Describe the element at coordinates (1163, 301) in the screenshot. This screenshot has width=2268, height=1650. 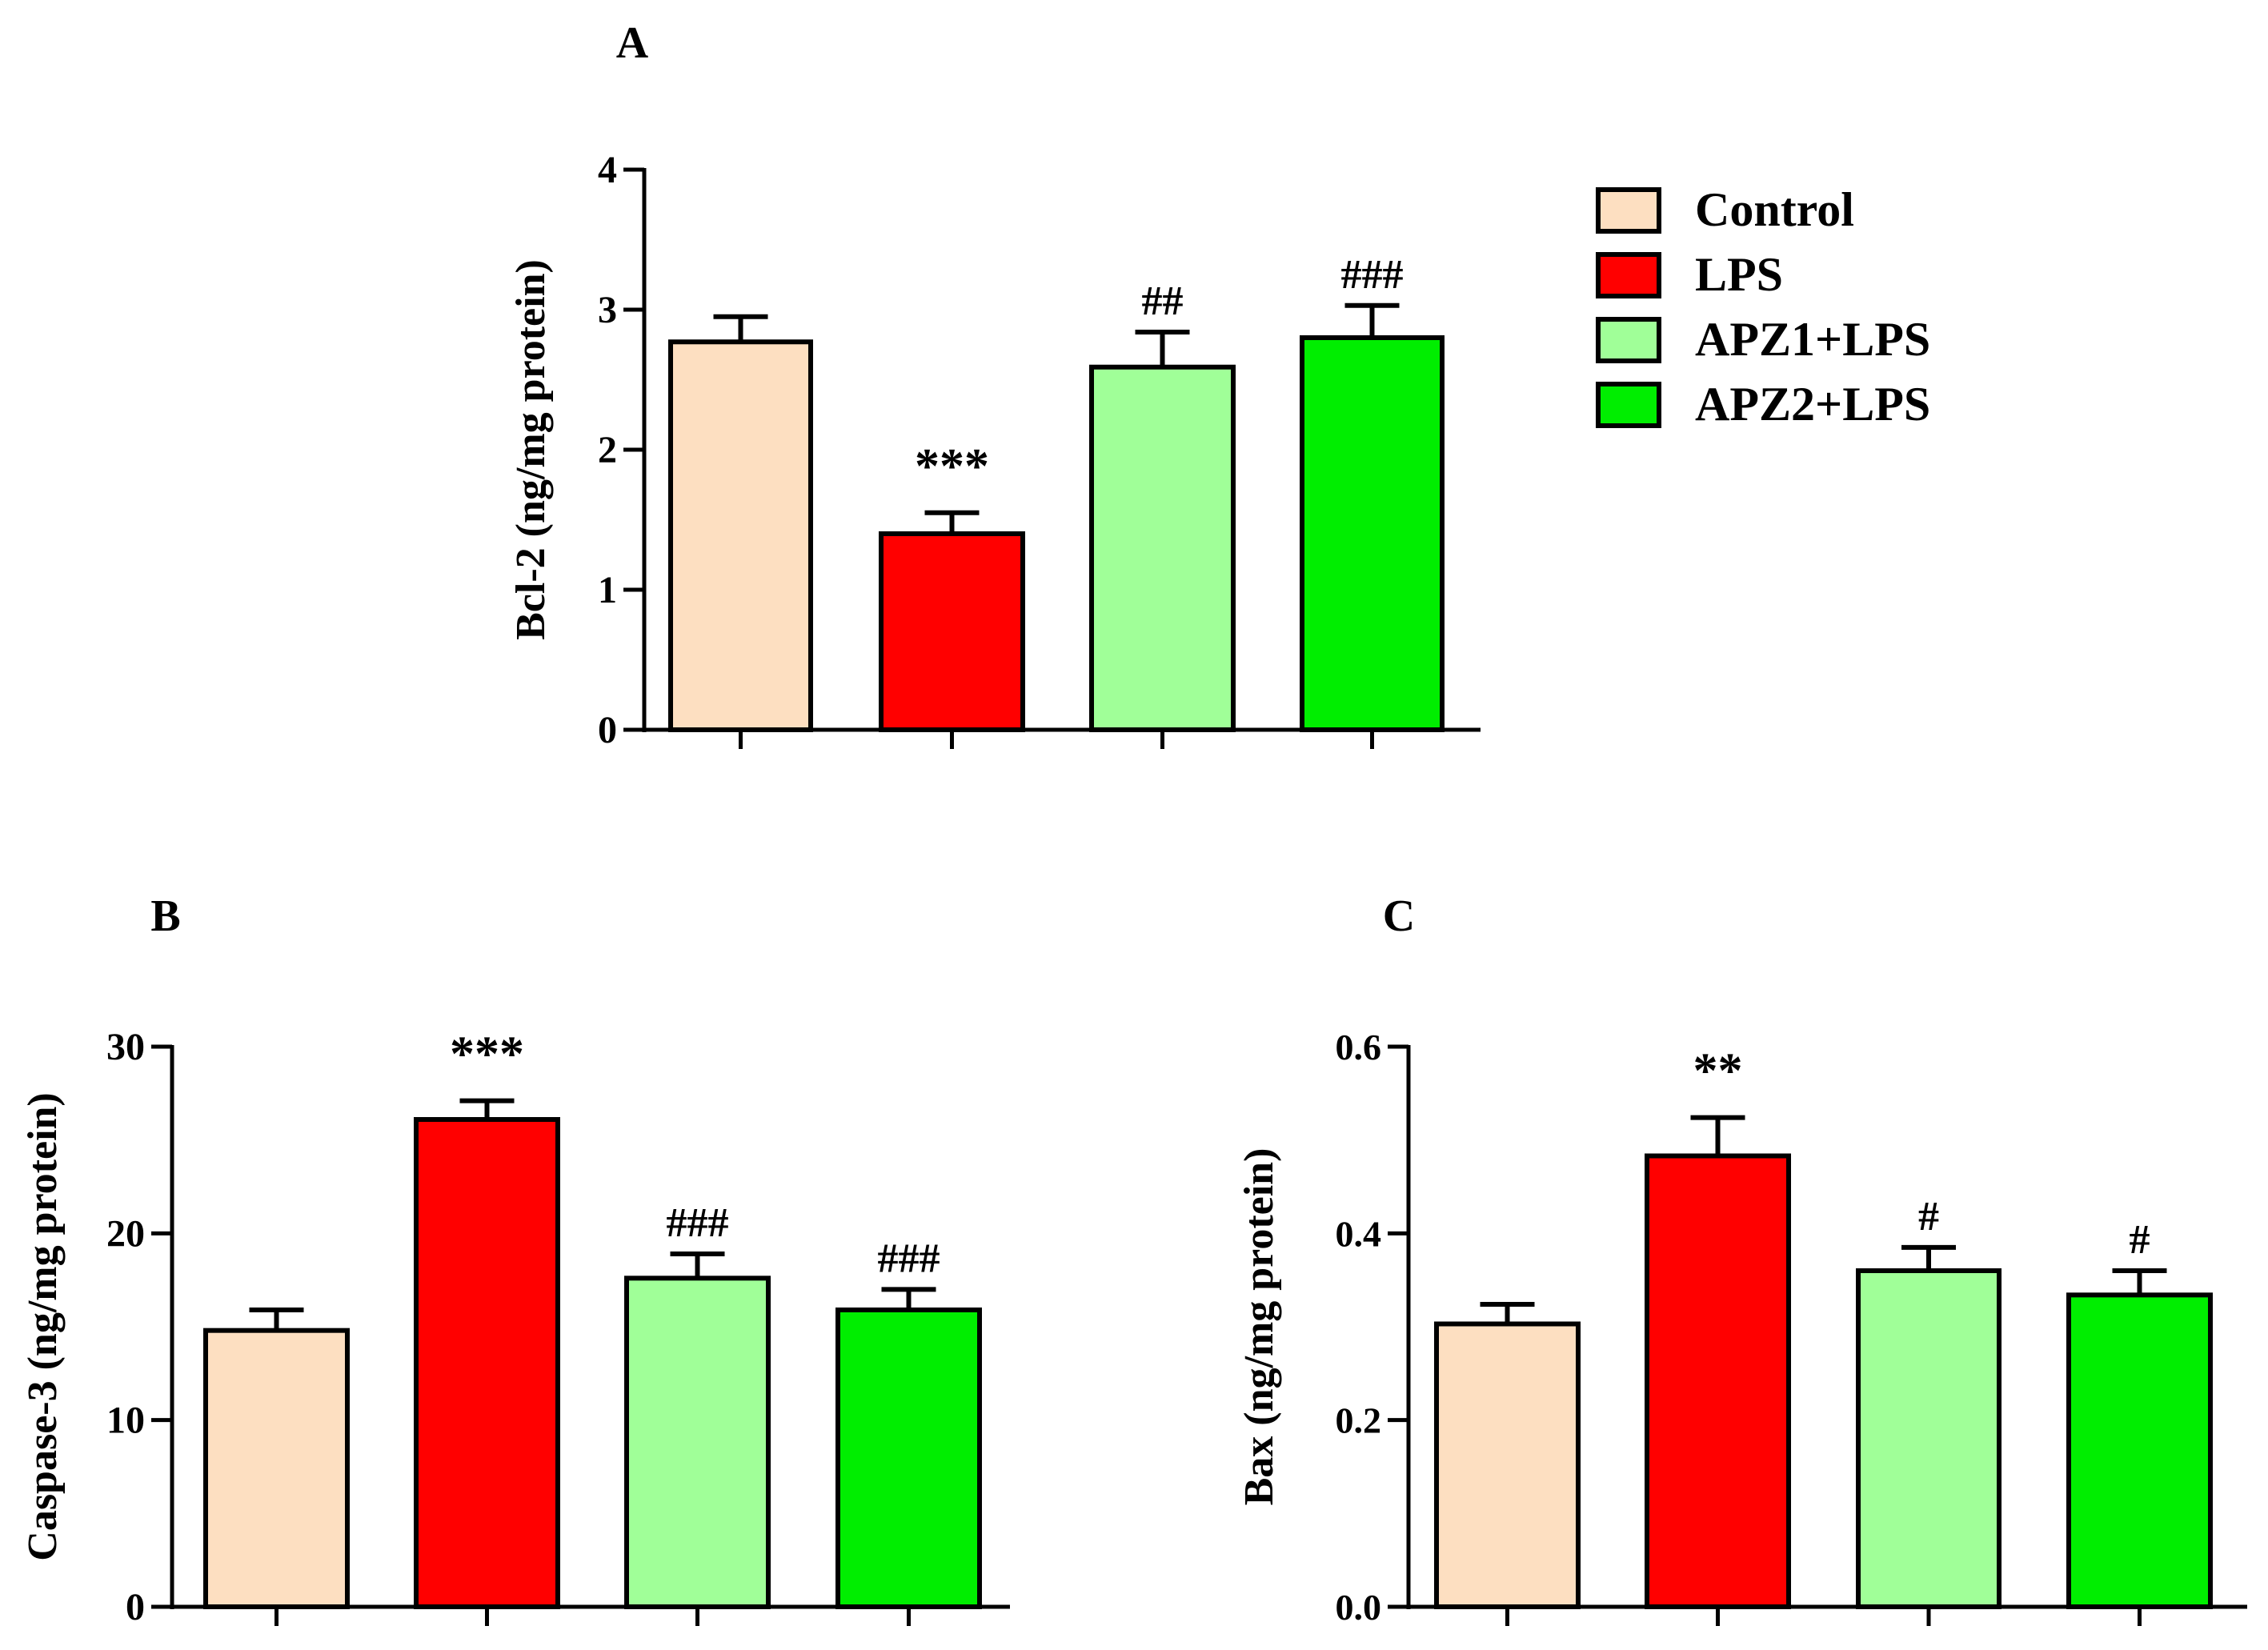
I see `significance-label: ##` at that location.